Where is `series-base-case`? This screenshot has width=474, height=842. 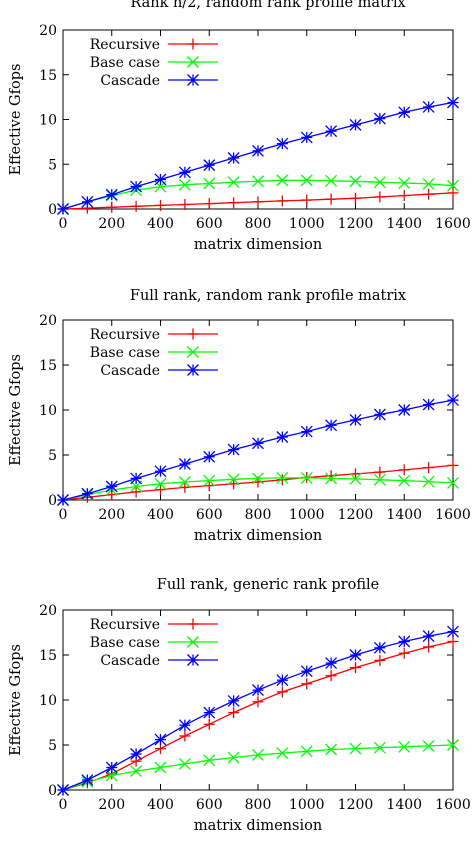 series-base-case is located at coordinates (258, 767).